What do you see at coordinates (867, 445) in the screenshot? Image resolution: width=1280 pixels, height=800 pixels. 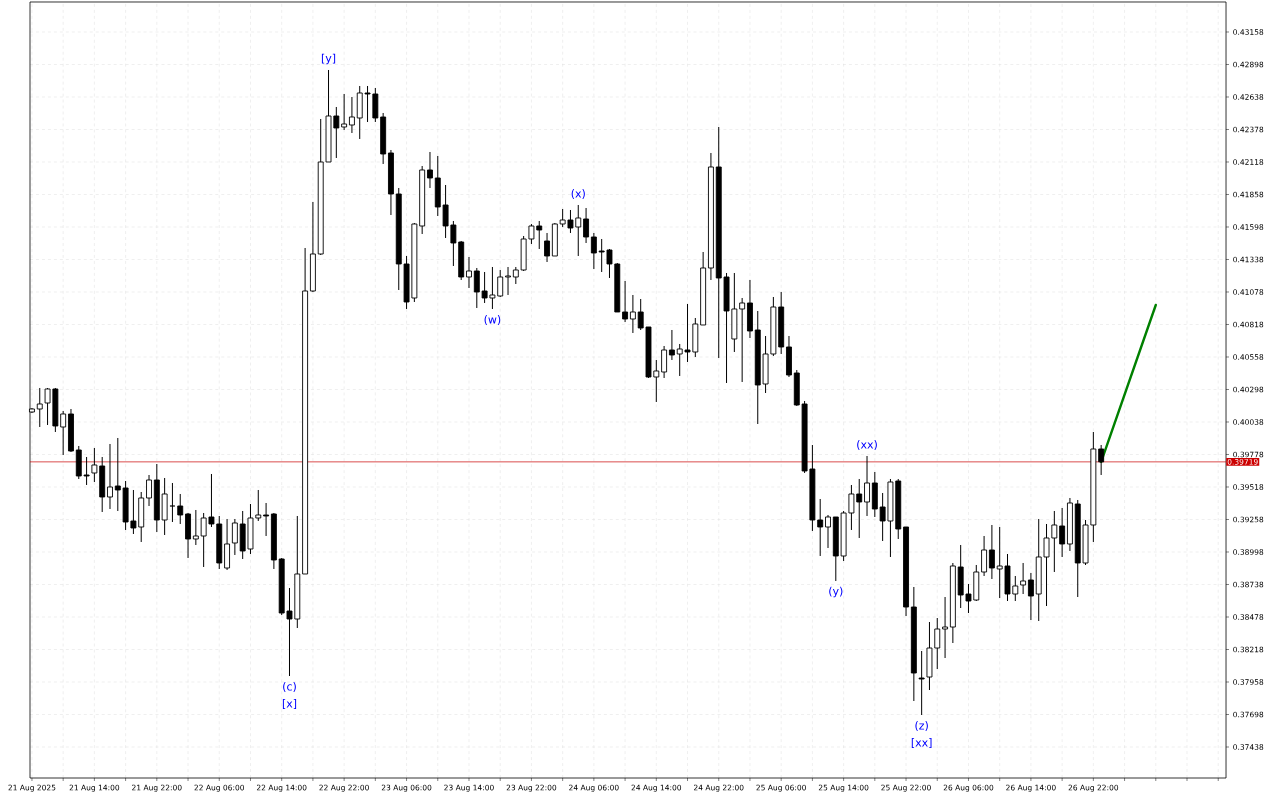 I see `annotation: (xx)` at bounding box center [867, 445].